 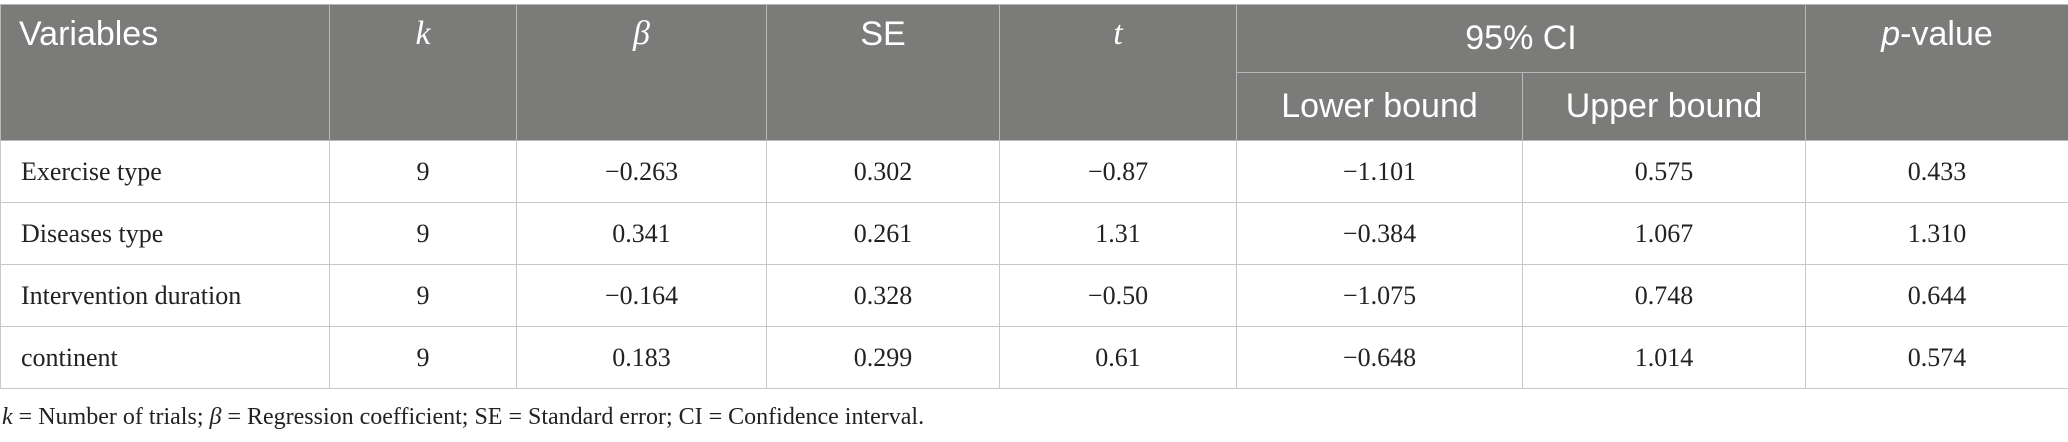 What do you see at coordinates (7, 417) in the screenshot?
I see `footnote-k-symbol: k` at bounding box center [7, 417].